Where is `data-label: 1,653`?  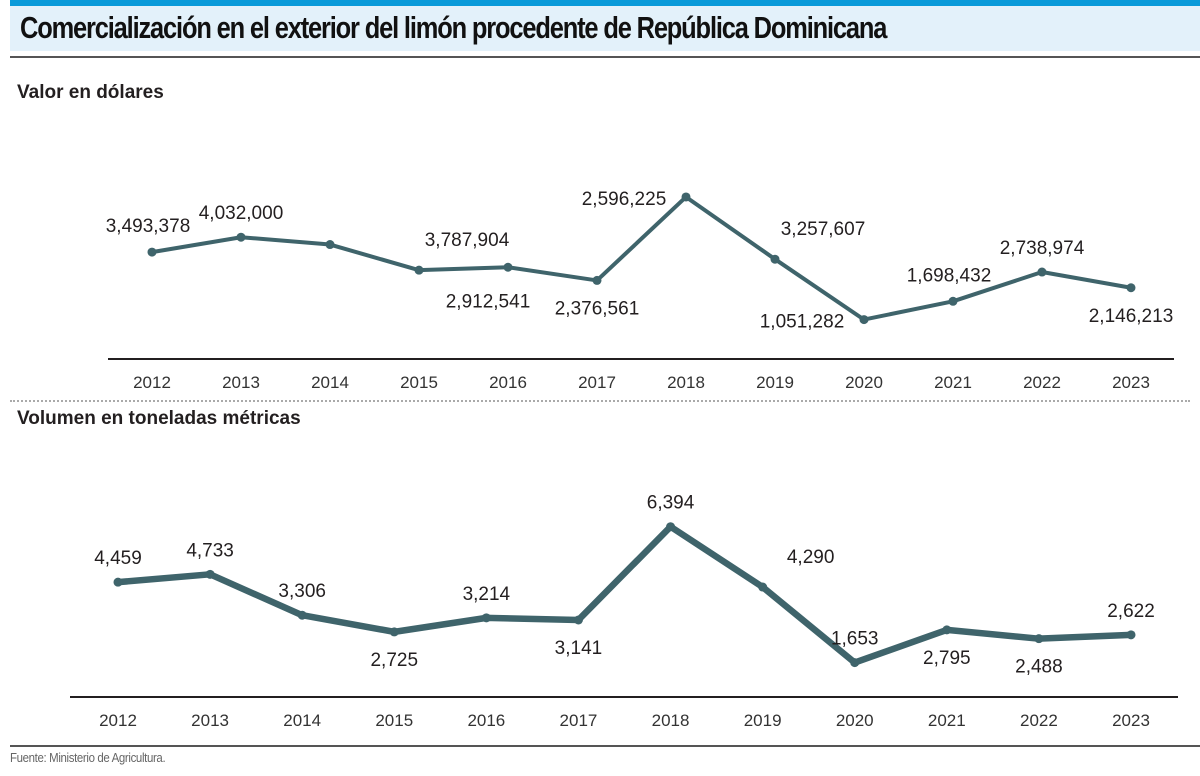
data-label: 1,653 is located at coordinates (855, 639).